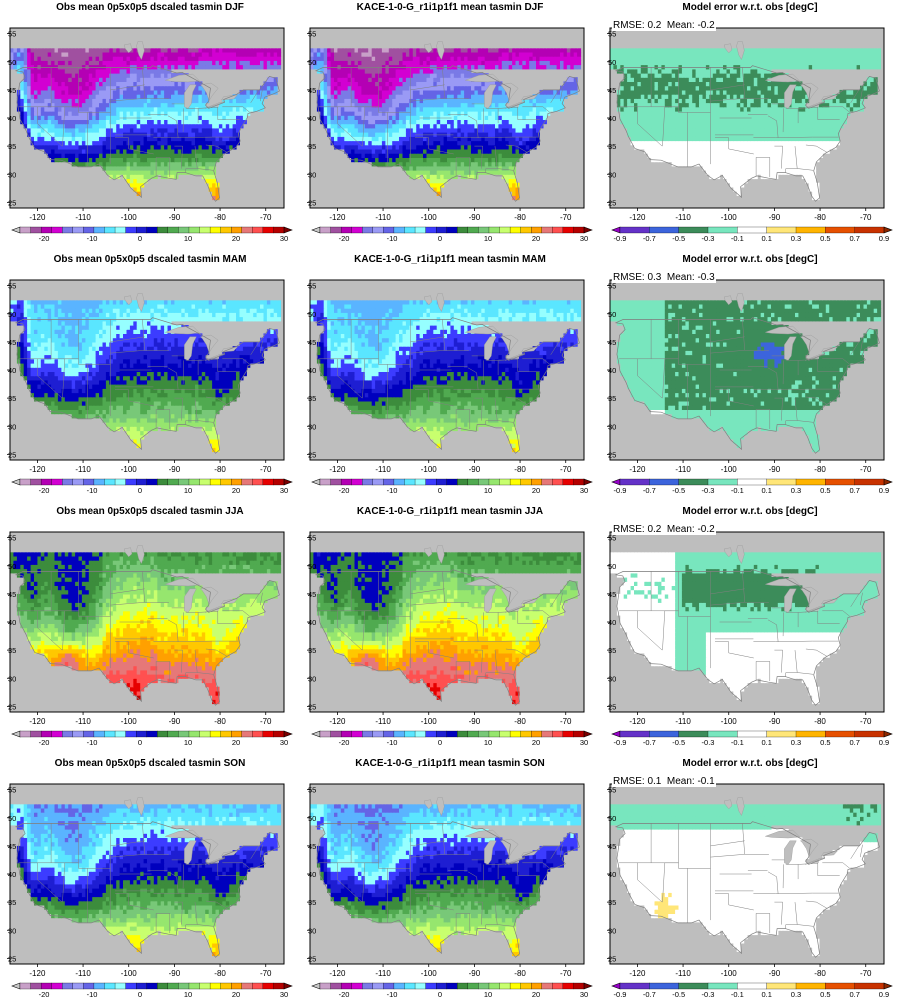  Describe the element at coordinates (566, 217) in the screenshot. I see `lon-tick-label: -70` at that location.